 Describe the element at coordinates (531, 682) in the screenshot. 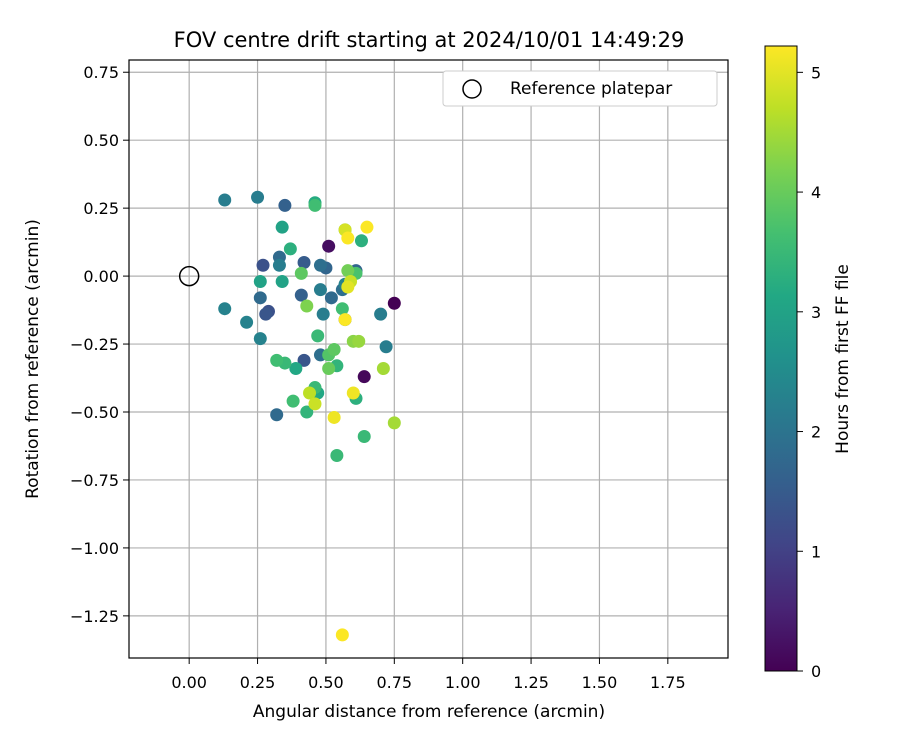

I see `x-tick-label: 1.25` at that location.